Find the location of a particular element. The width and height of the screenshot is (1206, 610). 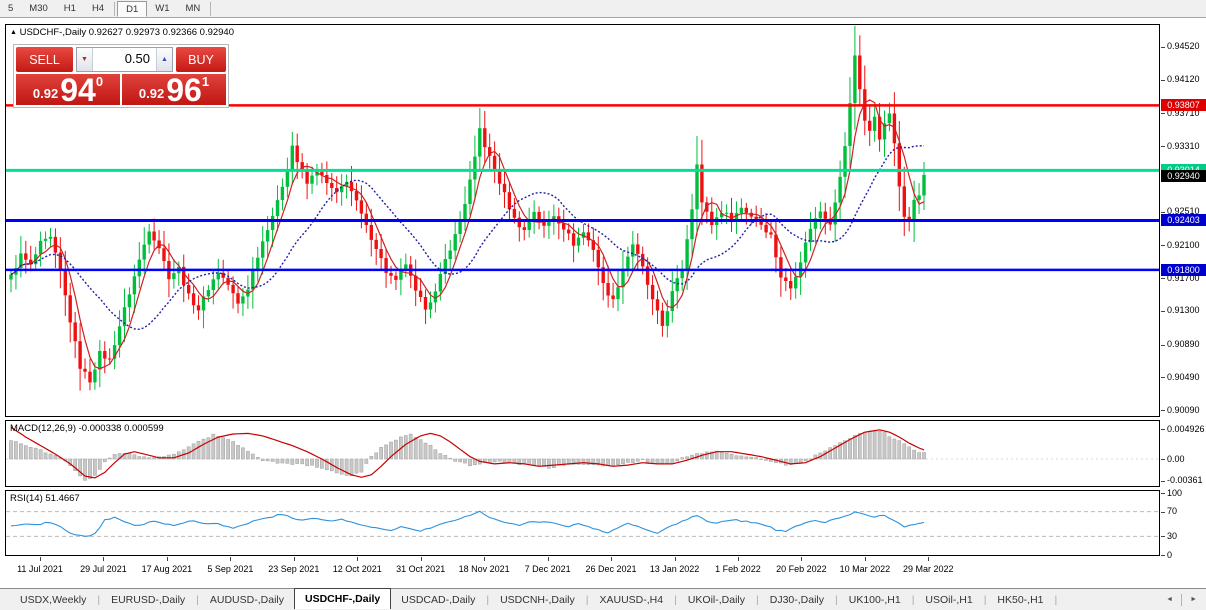

date-label: 7 Dec 2021 is located at coordinates (547, 569).